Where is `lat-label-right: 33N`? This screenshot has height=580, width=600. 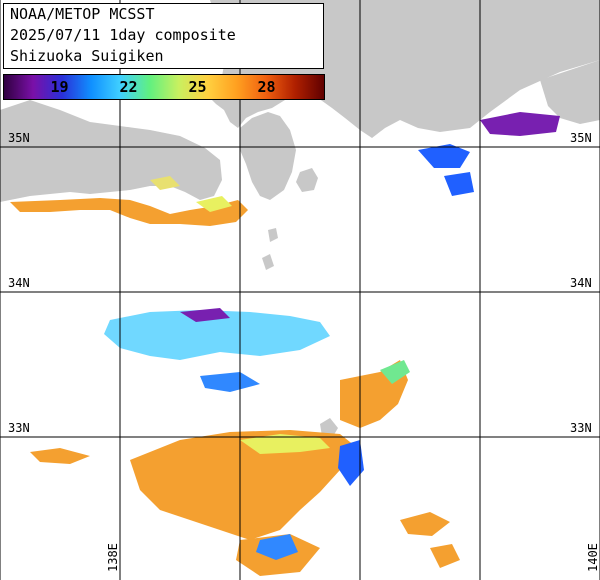 lat-label-right: 33N is located at coordinates (581, 428).